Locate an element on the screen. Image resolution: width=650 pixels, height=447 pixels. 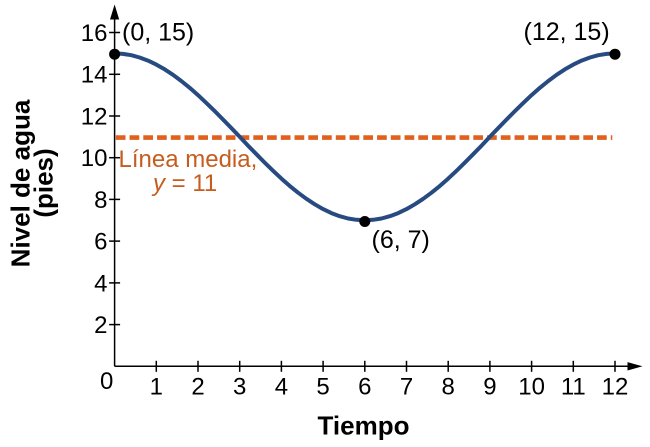
svg-text: (pies) is located at coordinates (44, 182).